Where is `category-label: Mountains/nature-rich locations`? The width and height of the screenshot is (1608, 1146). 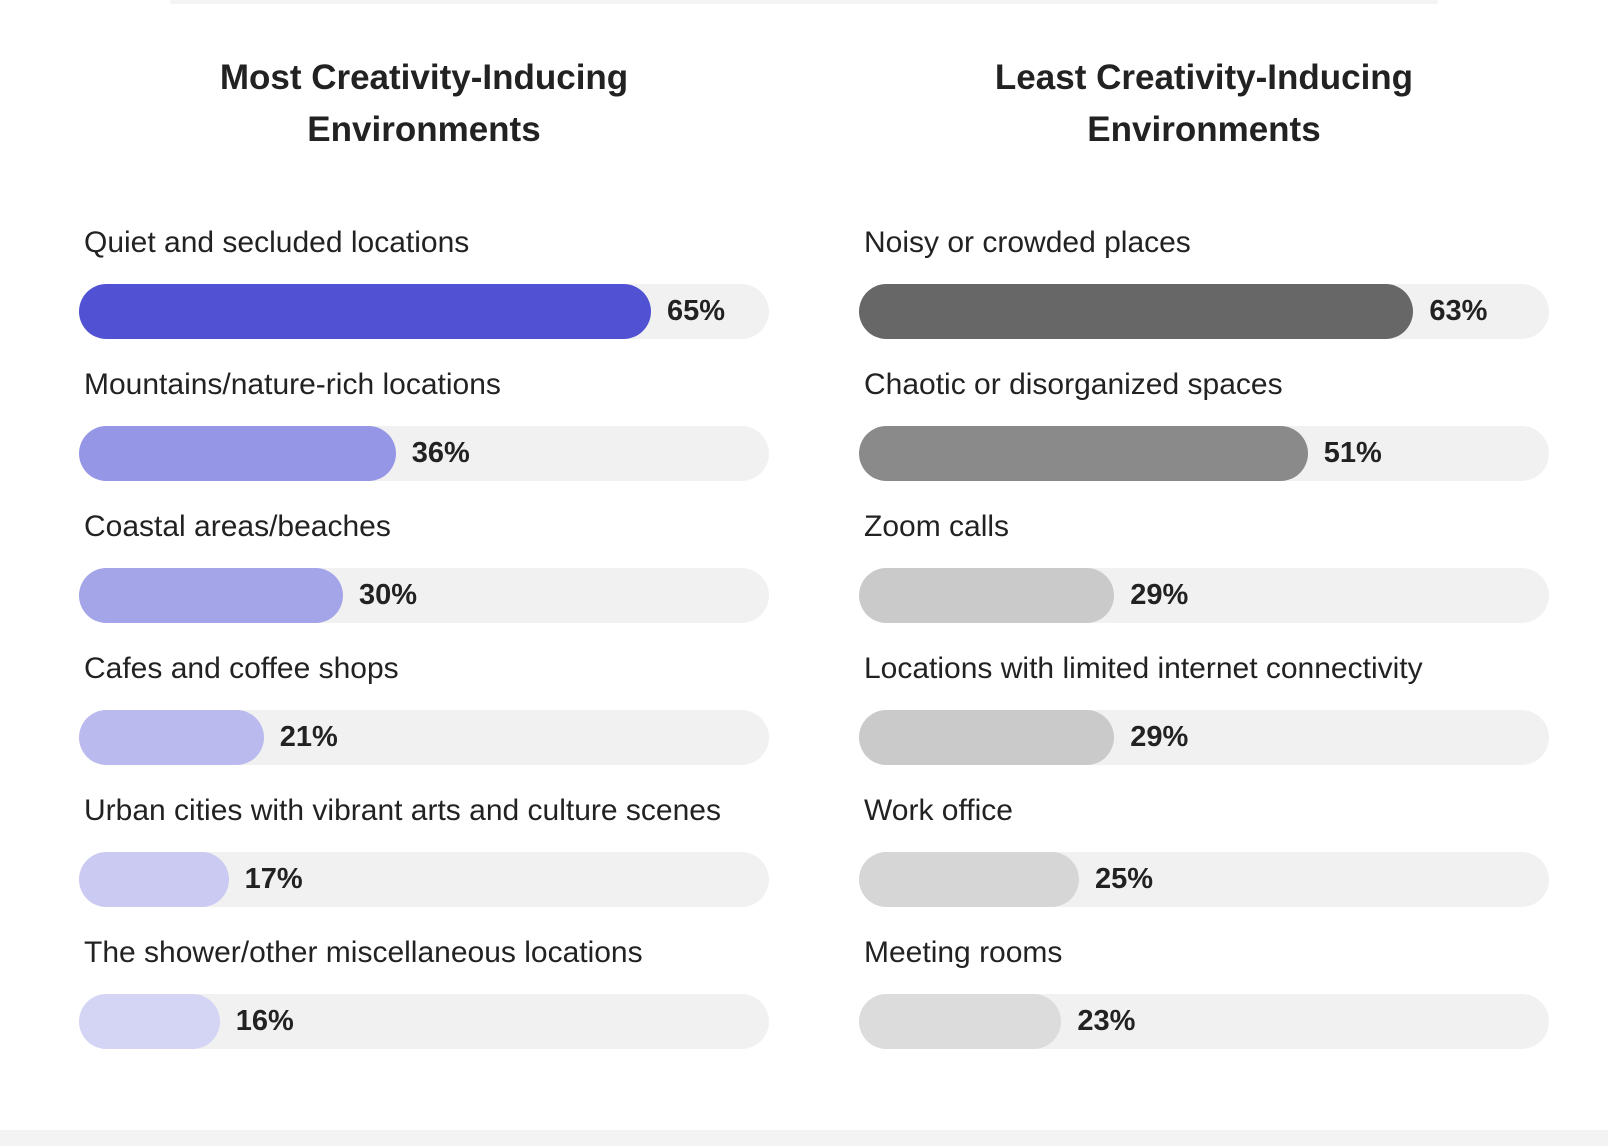
category-label: Mountains/nature-rich locations is located at coordinates (292, 384).